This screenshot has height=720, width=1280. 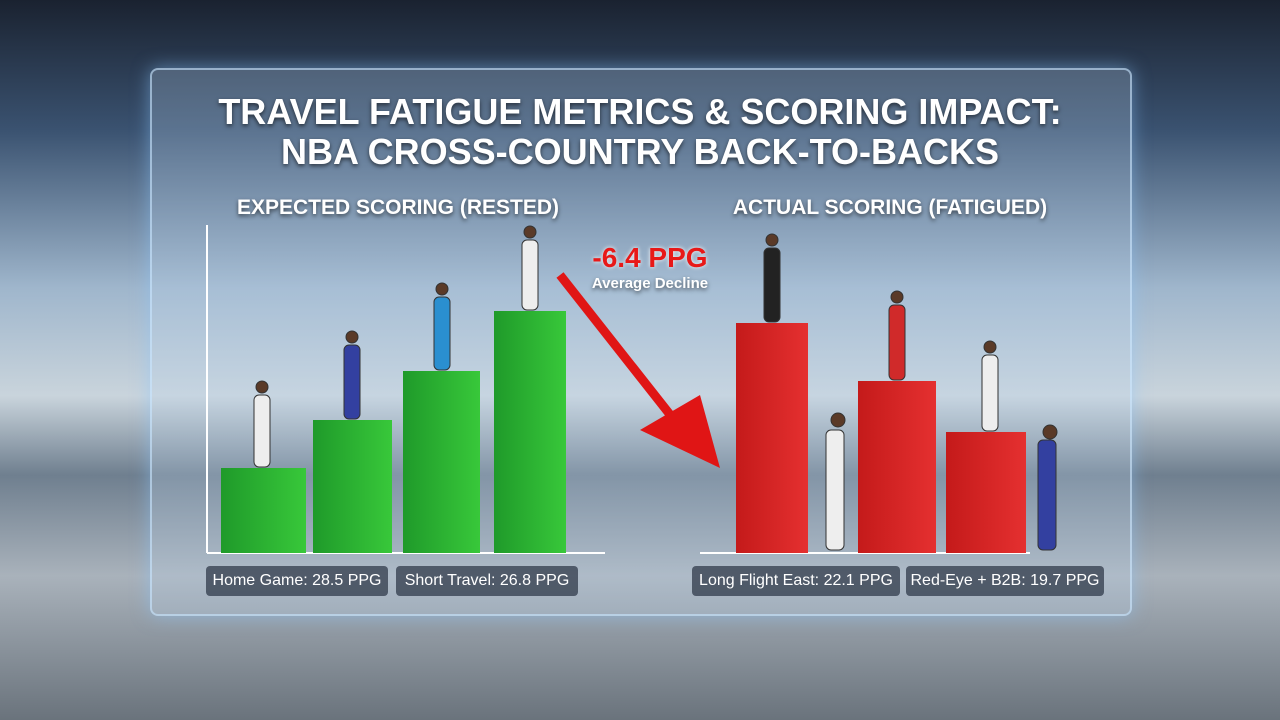 What do you see at coordinates (650, 283) in the screenshot?
I see `decline-label: Average Decline` at bounding box center [650, 283].